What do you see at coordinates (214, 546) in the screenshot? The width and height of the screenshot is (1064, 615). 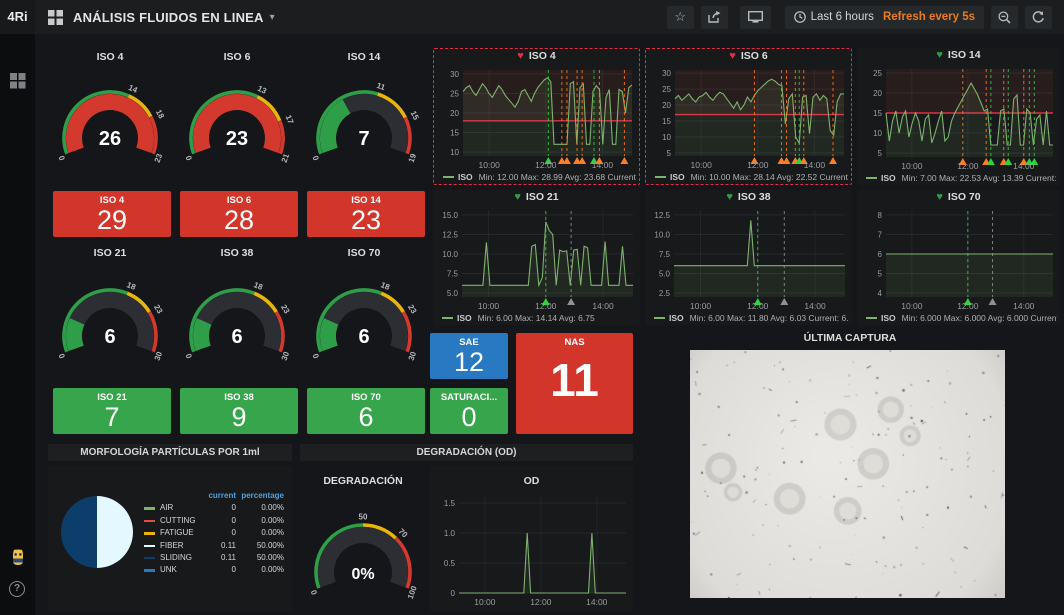 I see `pie-table-row: FIBER 0.11 50.00%` at bounding box center [214, 546].